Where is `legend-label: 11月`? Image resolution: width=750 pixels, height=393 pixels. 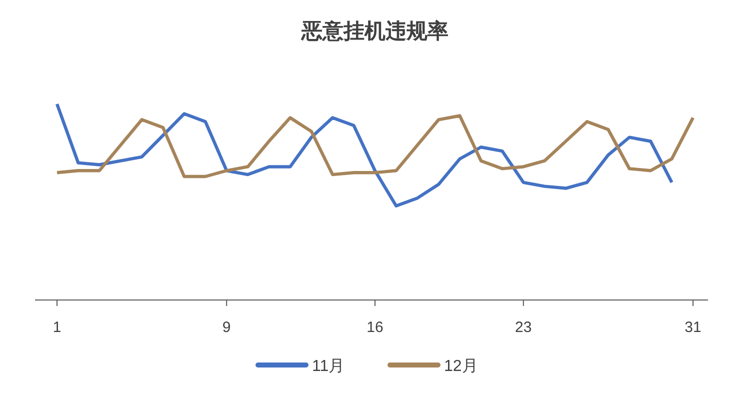 legend-label: 11月 is located at coordinates (328, 366).